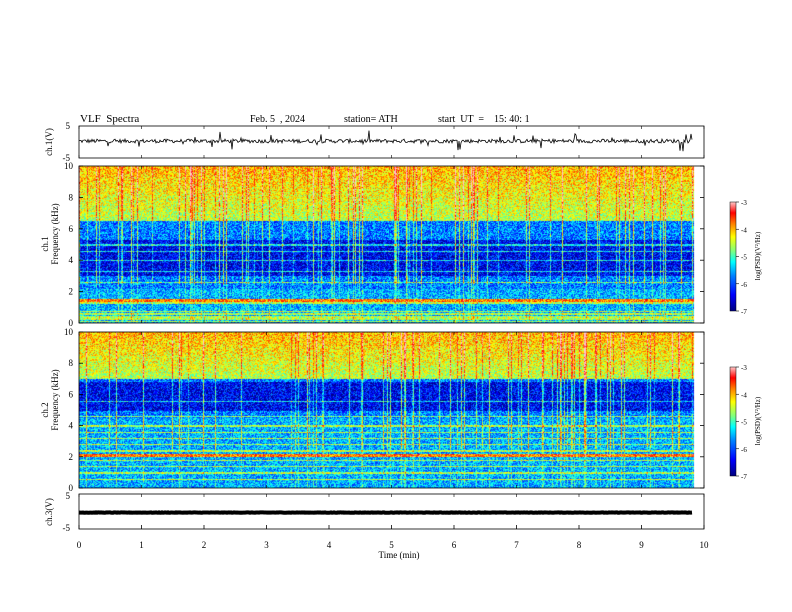  What do you see at coordinates (45, 409) in the screenshot?
I see `ch2-channel-label: ch.2` at bounding box center [45, 409].